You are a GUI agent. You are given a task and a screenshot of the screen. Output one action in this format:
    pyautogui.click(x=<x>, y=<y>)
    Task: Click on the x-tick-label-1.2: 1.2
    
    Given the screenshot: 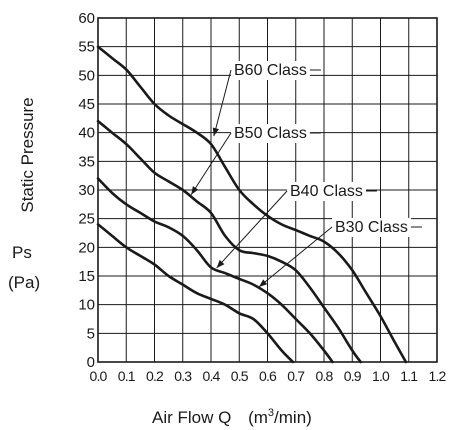 What is the action you would take?
    pyautogui.click(x=437, y=376)
    